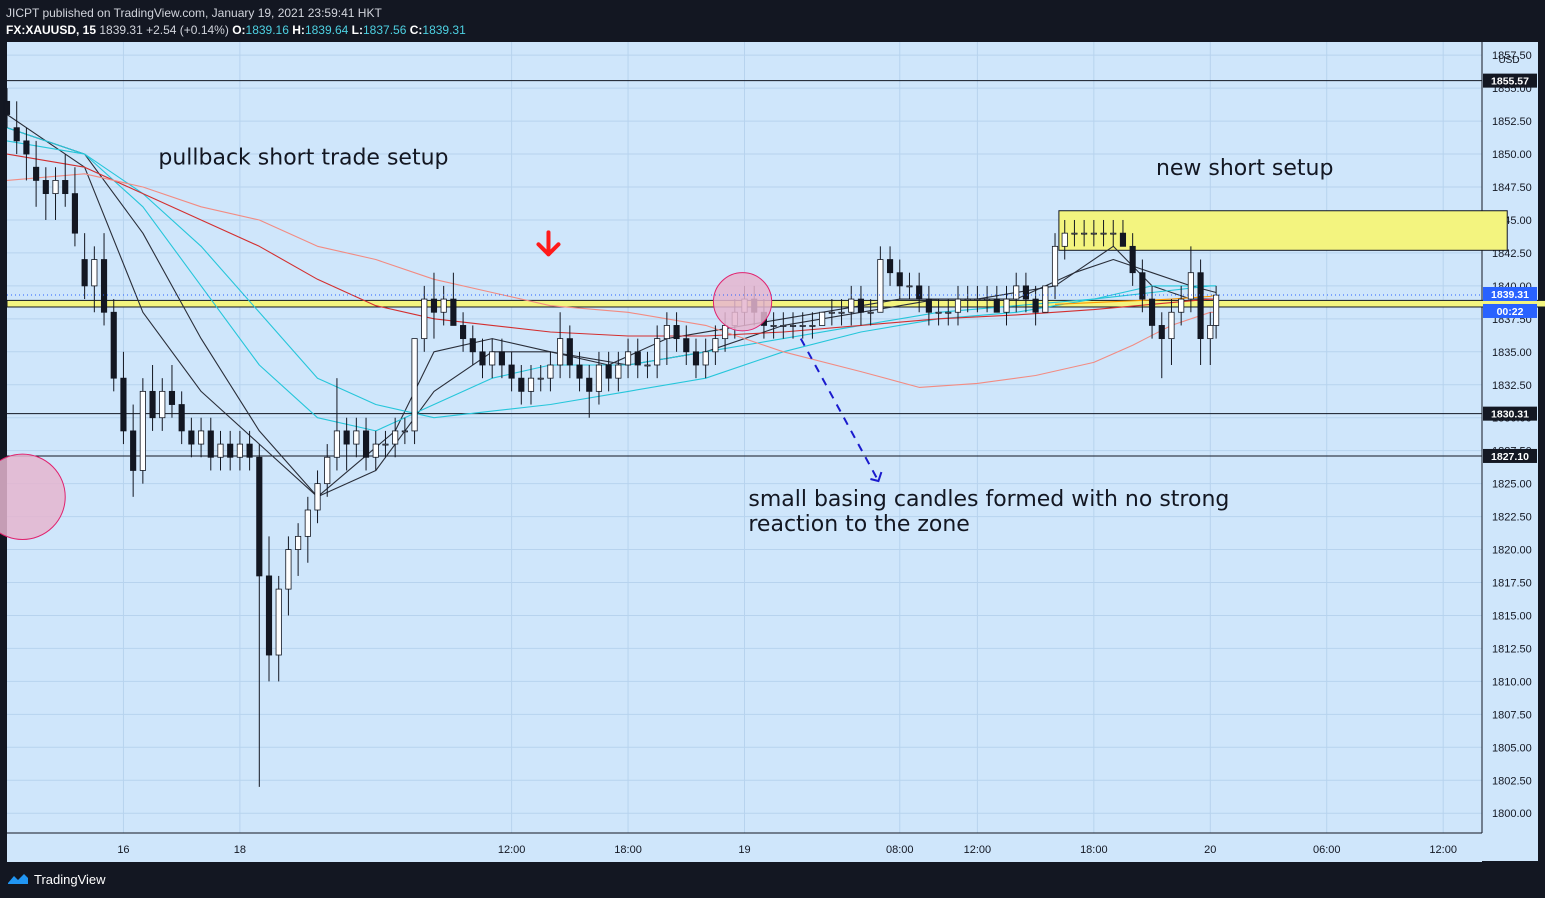 Image resolution: width=1545 pixels, height=898 pixels. What do you see at coordinates (1512, 485) in the screenshot?
I see `y-tick-label: 1825.00` at bounding box center [1512, 485].